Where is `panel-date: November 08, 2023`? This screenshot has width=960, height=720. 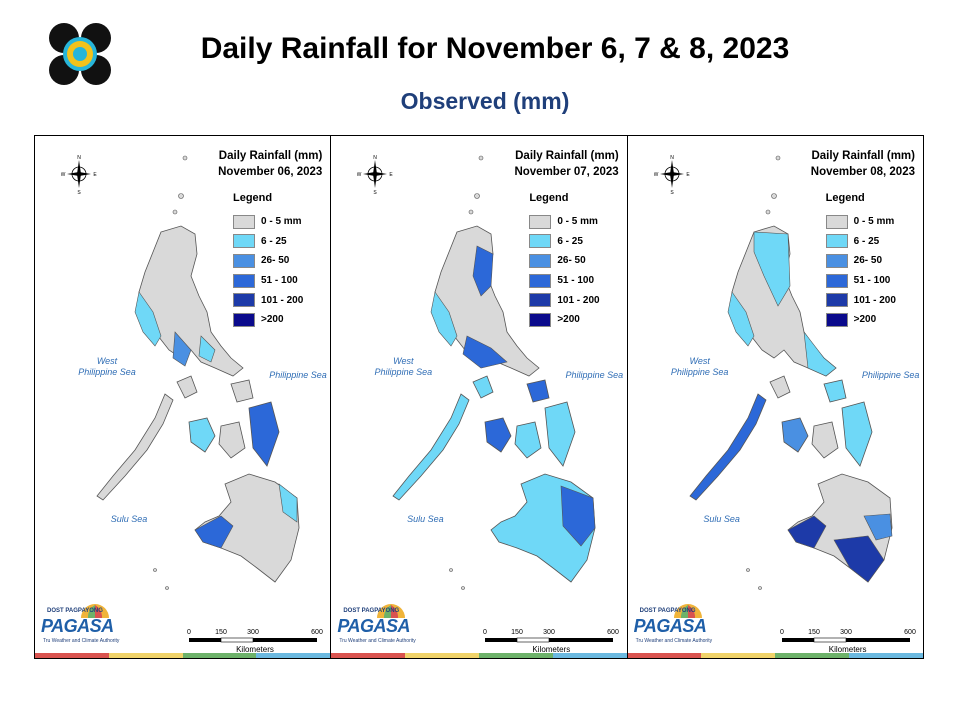
panel-date: November 08, 2023 is located at coordinates (862, 172).